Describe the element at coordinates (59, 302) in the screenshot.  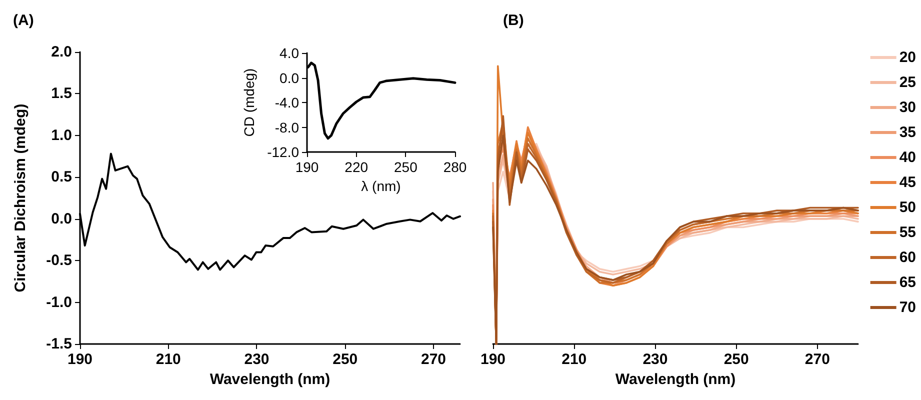
I see `y-tick-label: -1.0` at that location.